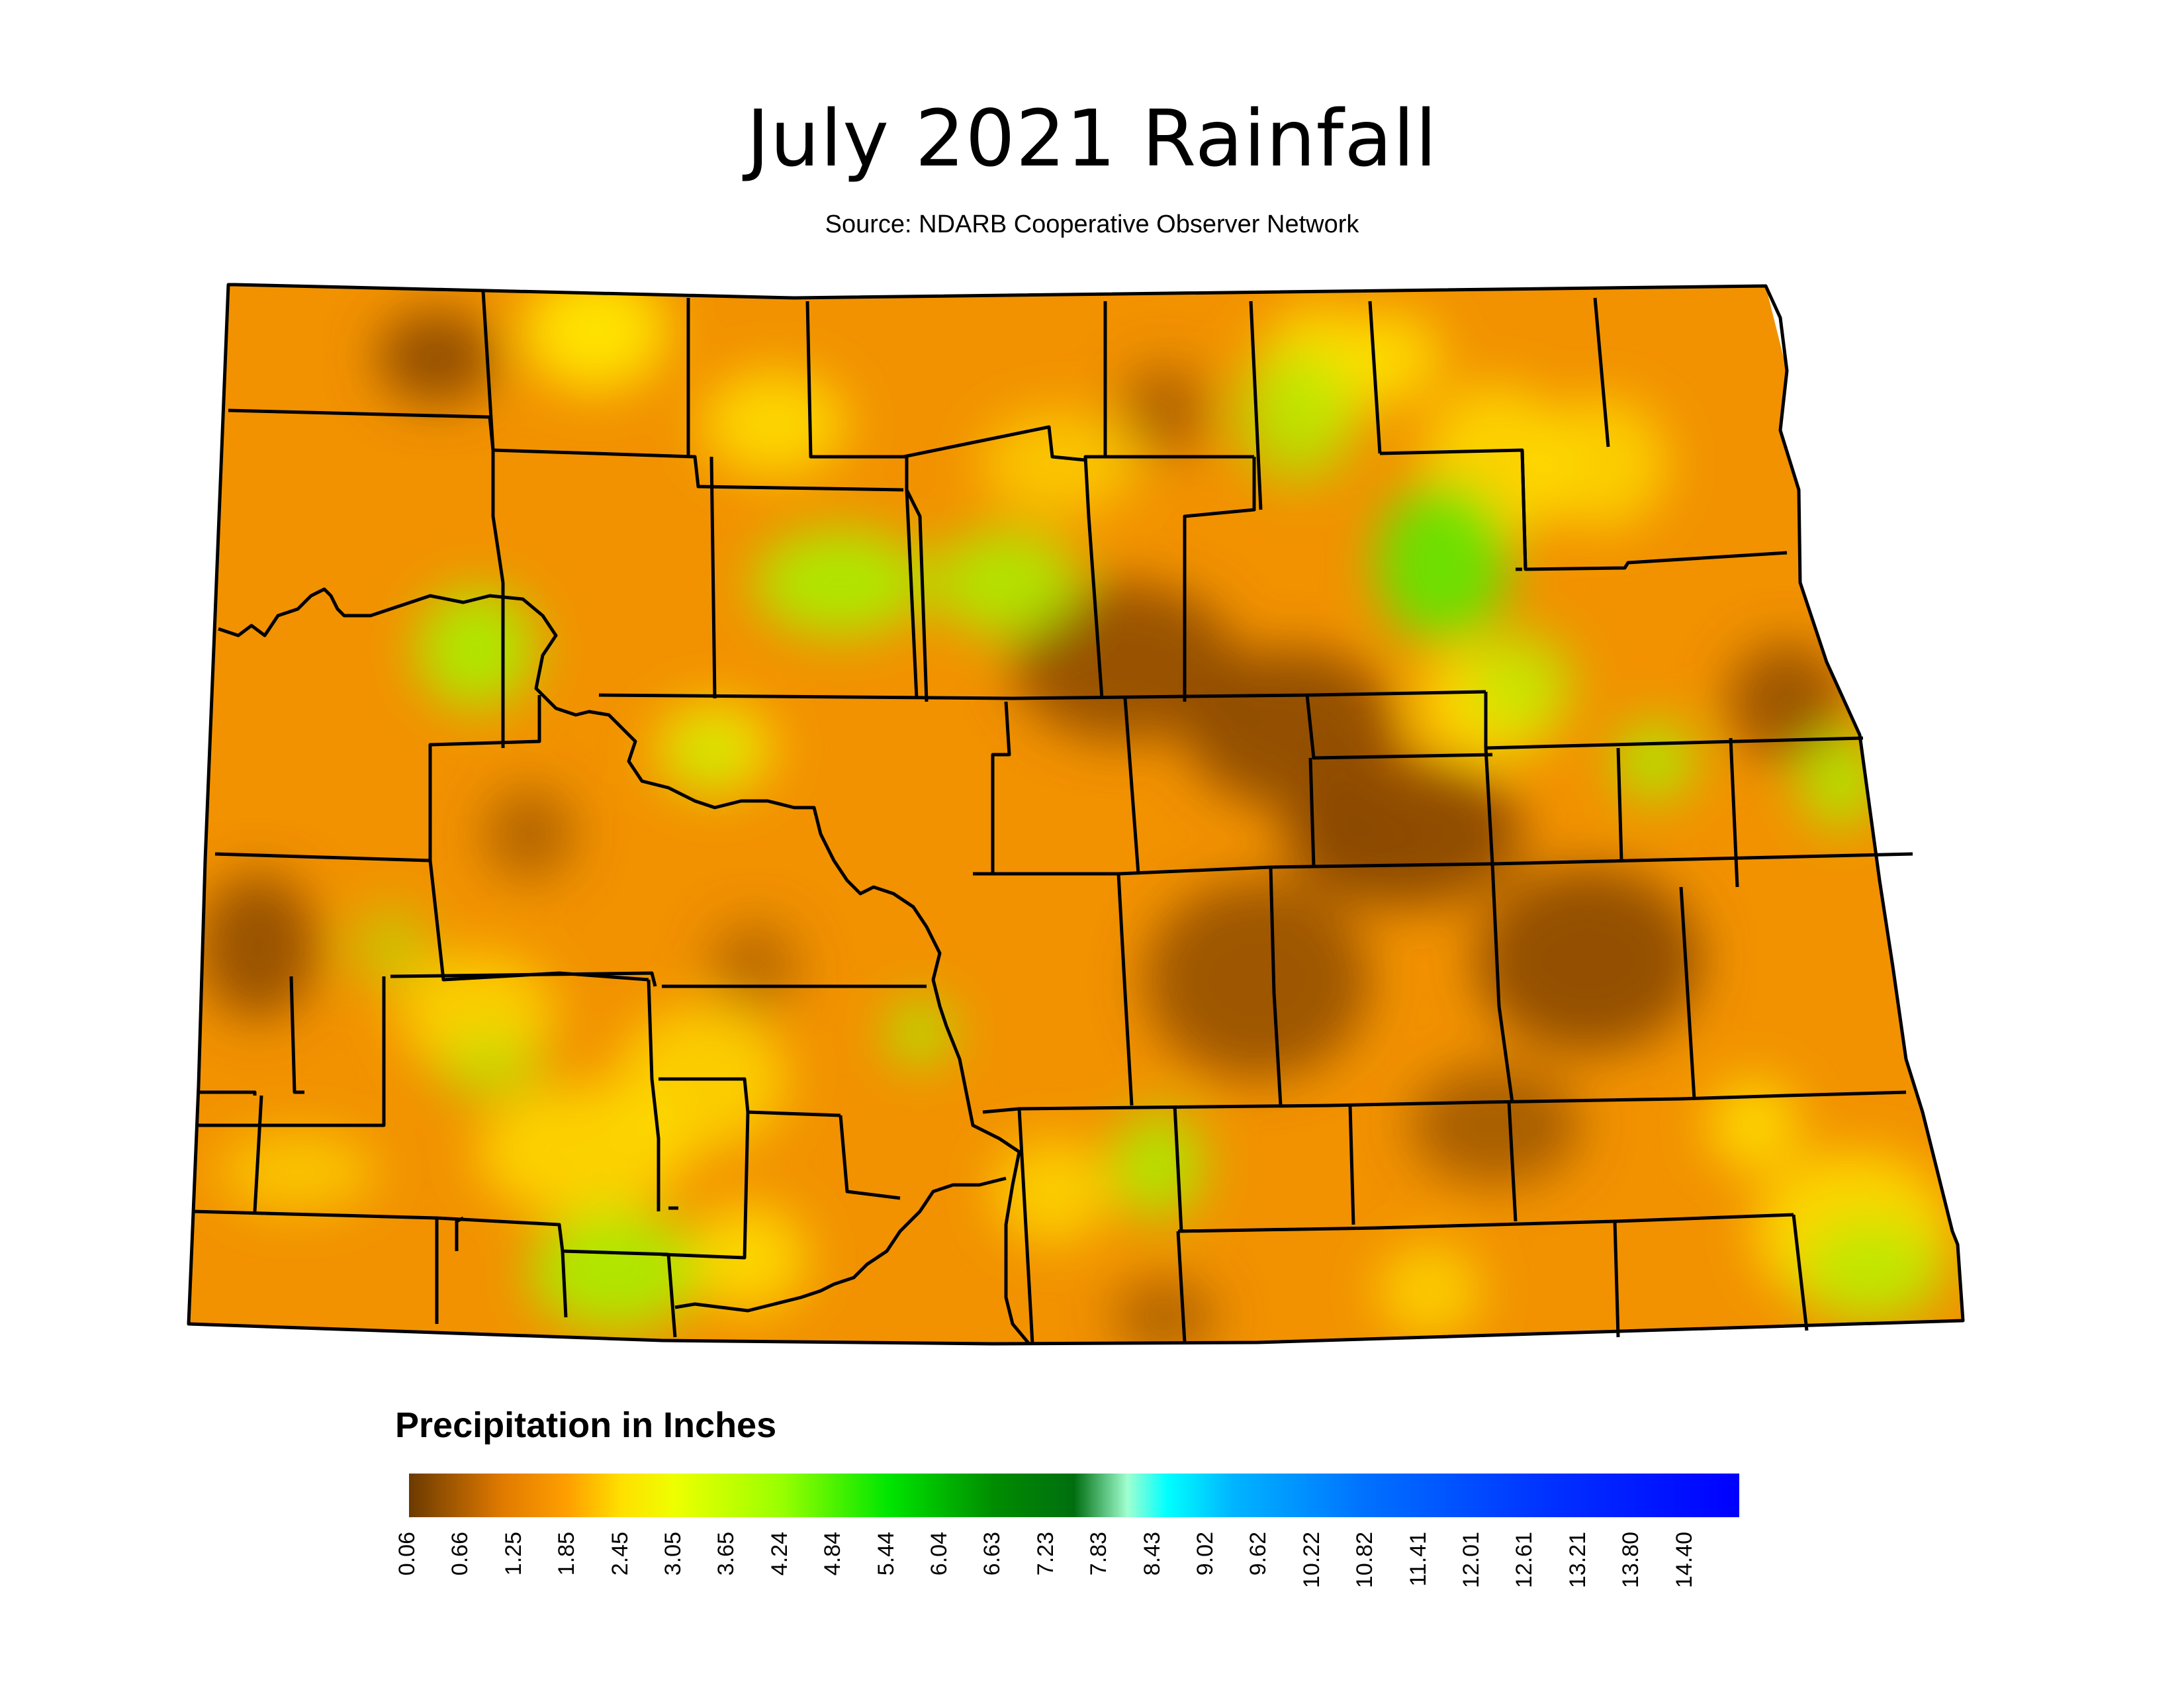  I want to click on legend-tick-label: 4.84, so click(833, 1554).